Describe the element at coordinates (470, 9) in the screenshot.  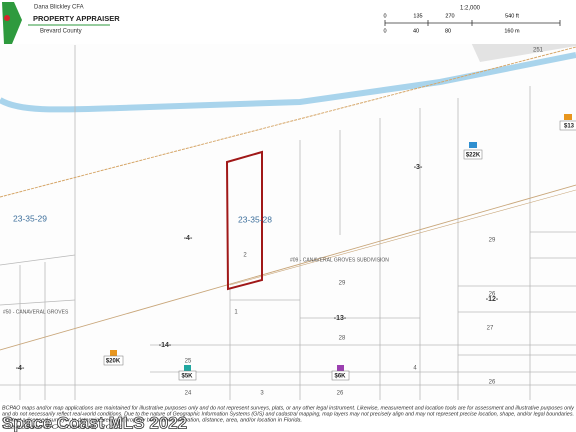
I see `scale-ratio: 1:2,000` at that location.